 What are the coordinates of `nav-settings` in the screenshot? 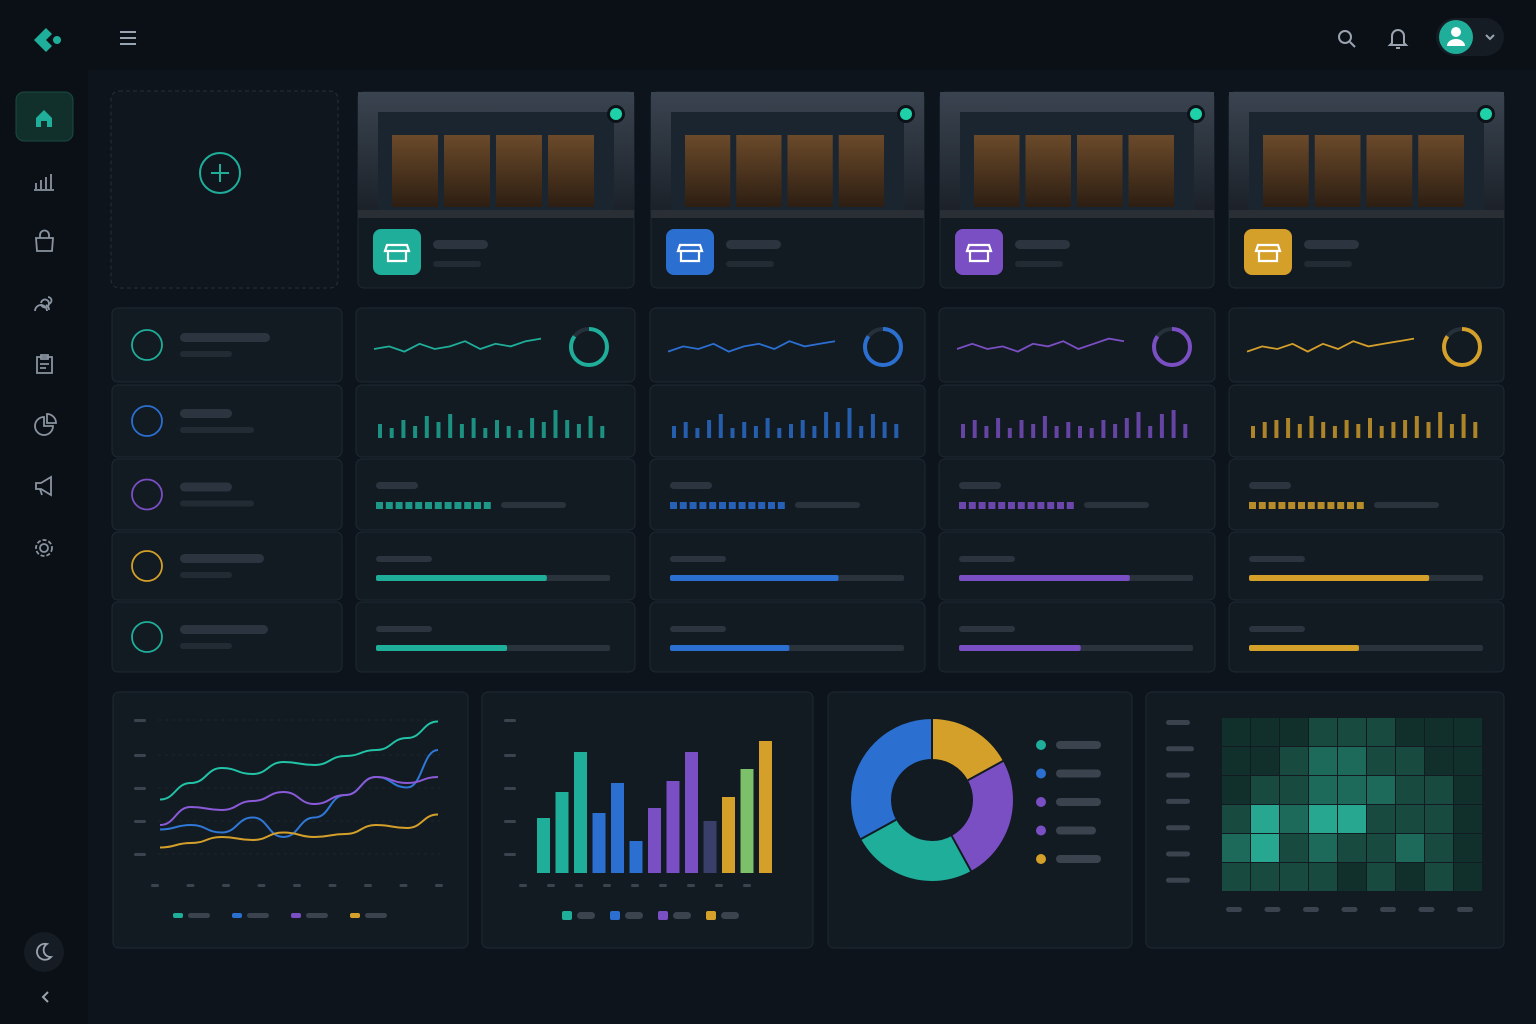 It's located at (44, 548).